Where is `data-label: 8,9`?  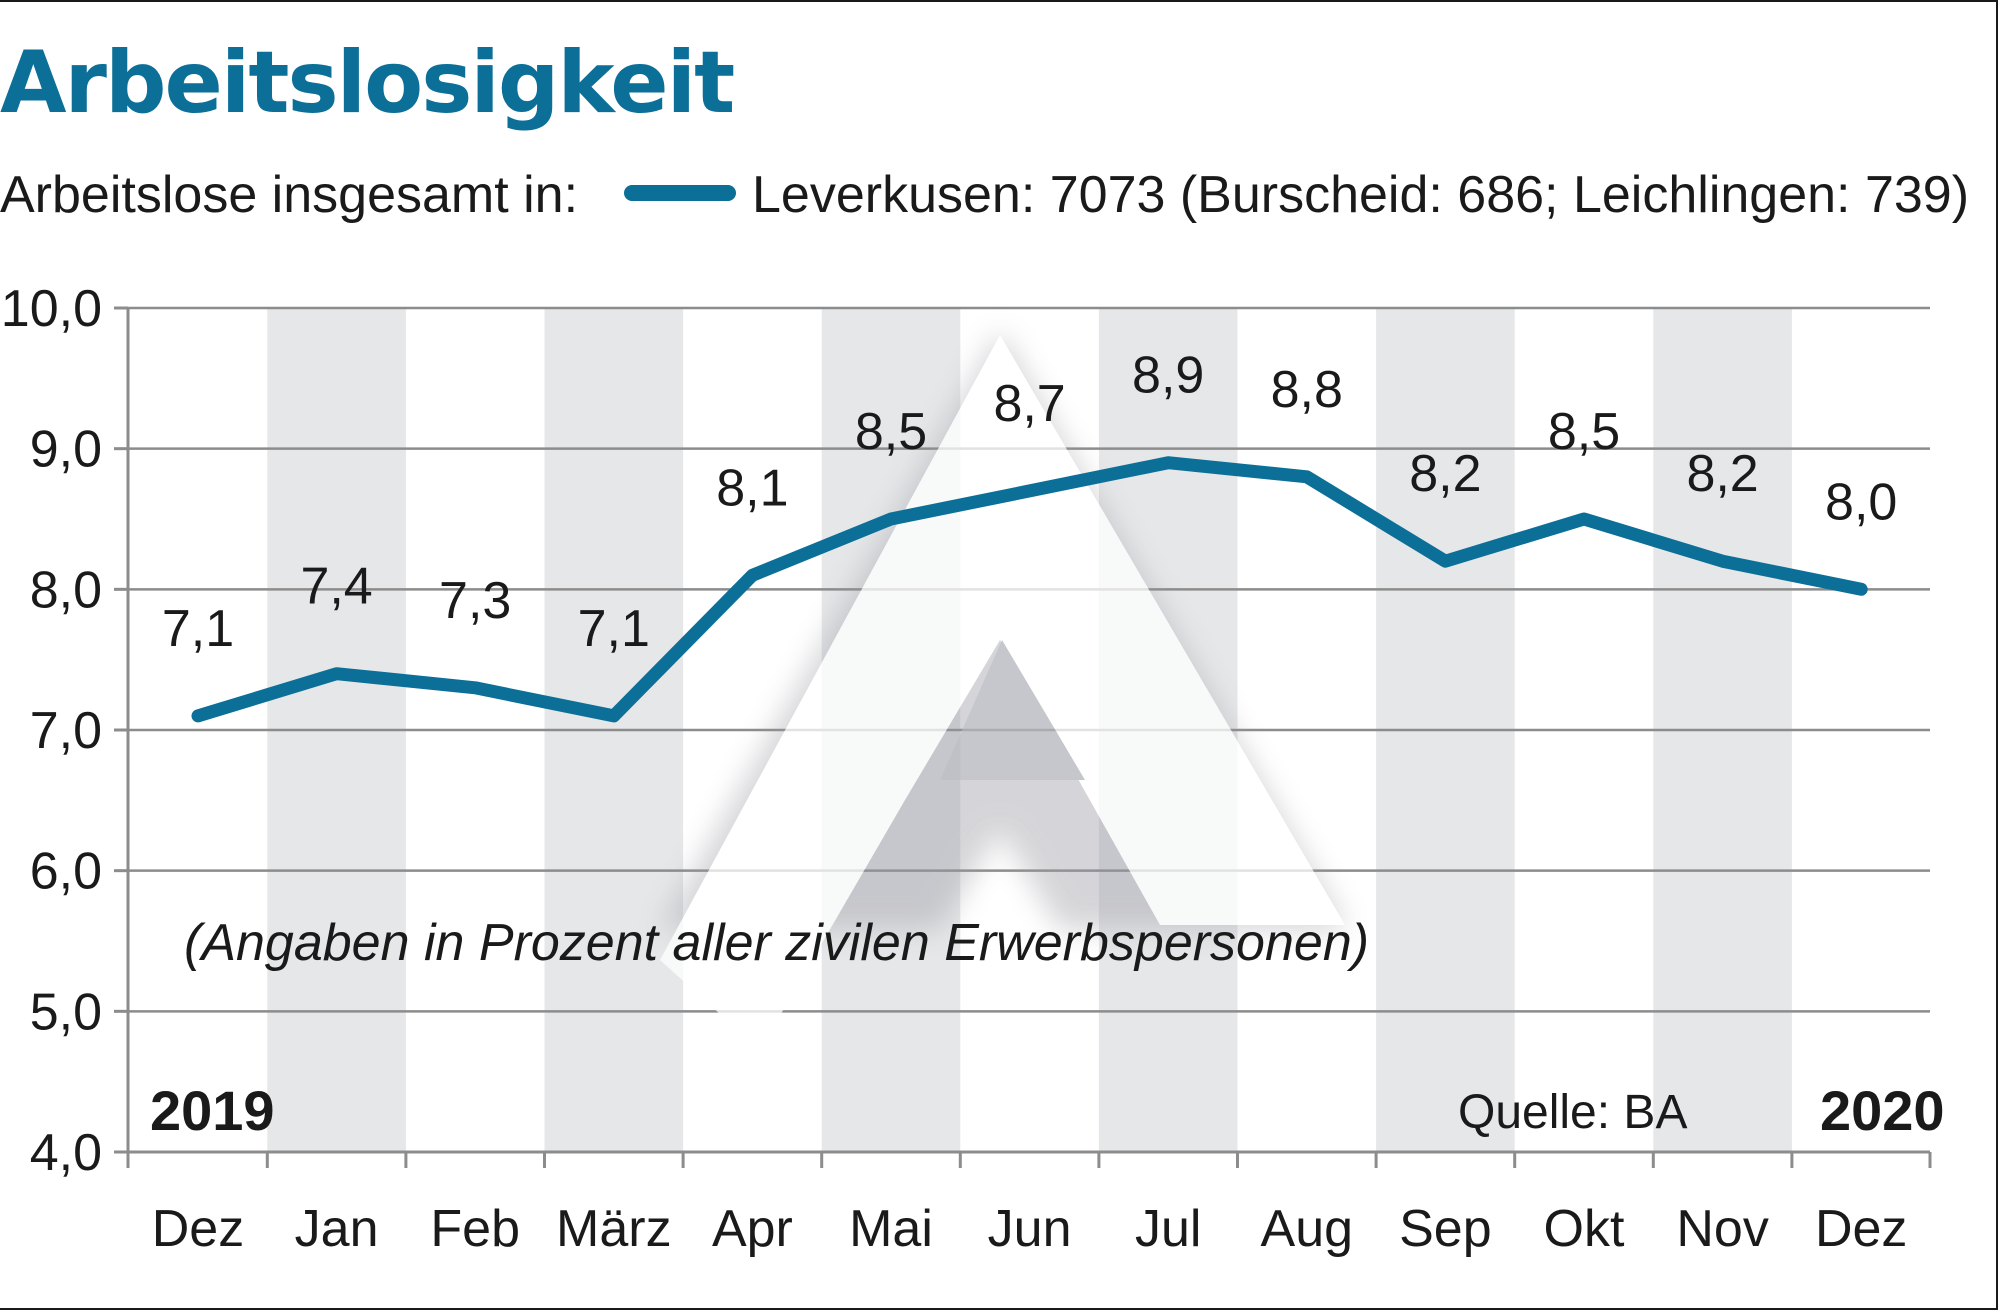 data-label: 8,9 is located at coordinates (1168, 376).